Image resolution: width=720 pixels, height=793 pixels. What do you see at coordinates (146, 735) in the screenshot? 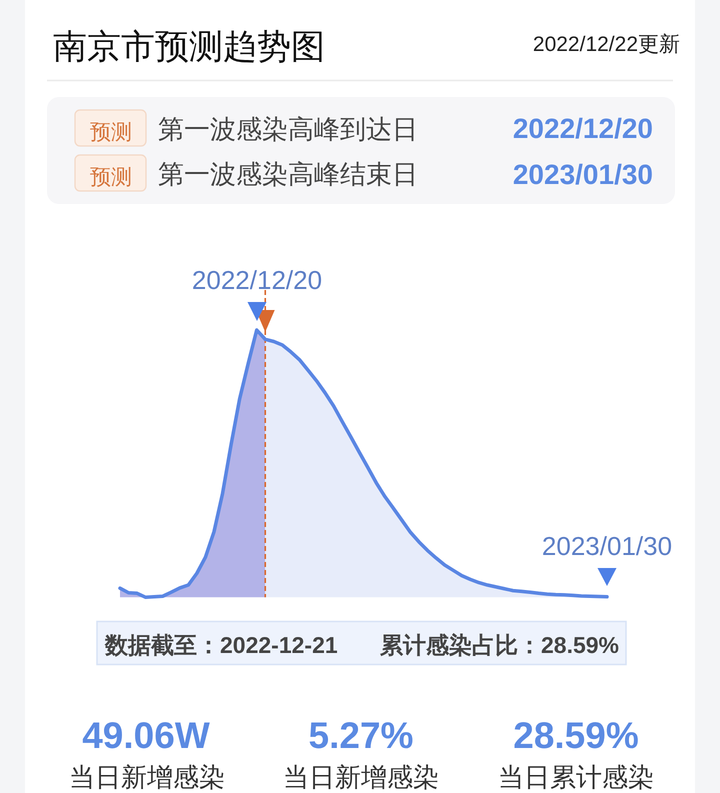
I see `annotation: 49.06W` at bounding box center [146, 735].